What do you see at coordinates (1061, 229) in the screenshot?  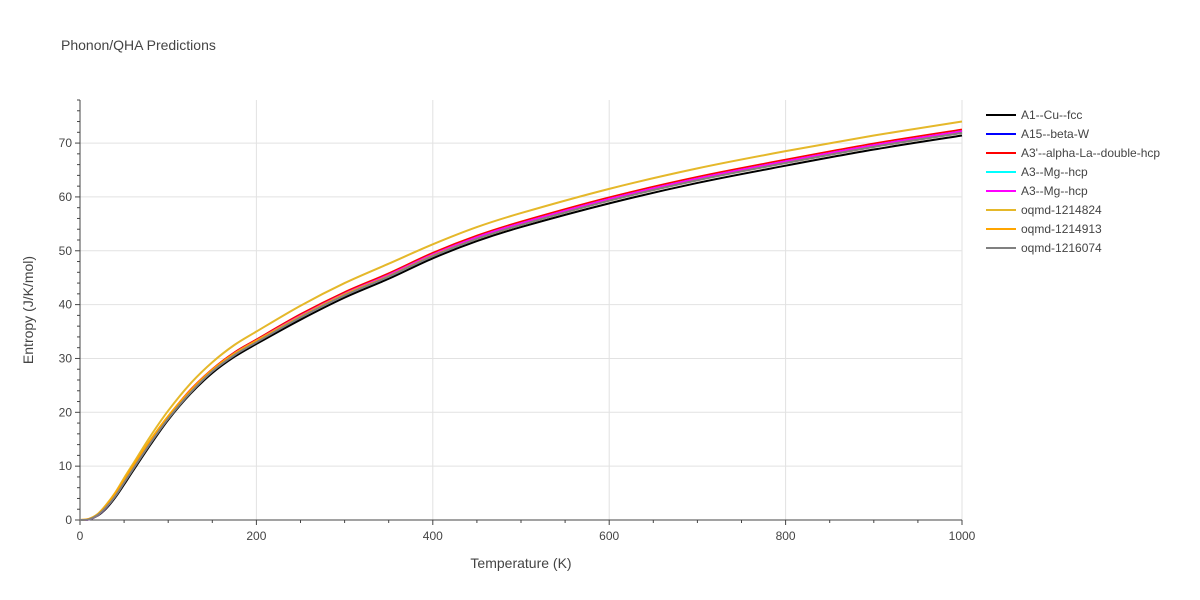 I see `legend-label: oqmd-1214913` at bounding box center [1061, 229].